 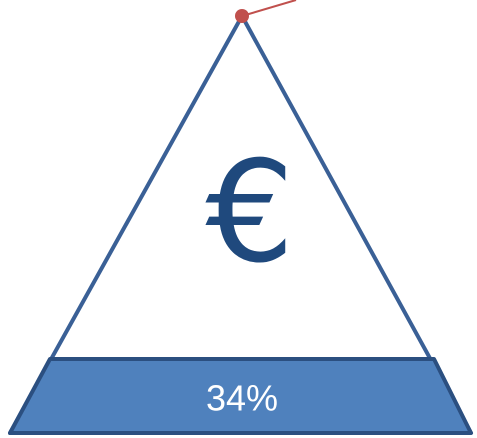 I want to click on apex-dot, so click(x=242, y=16).